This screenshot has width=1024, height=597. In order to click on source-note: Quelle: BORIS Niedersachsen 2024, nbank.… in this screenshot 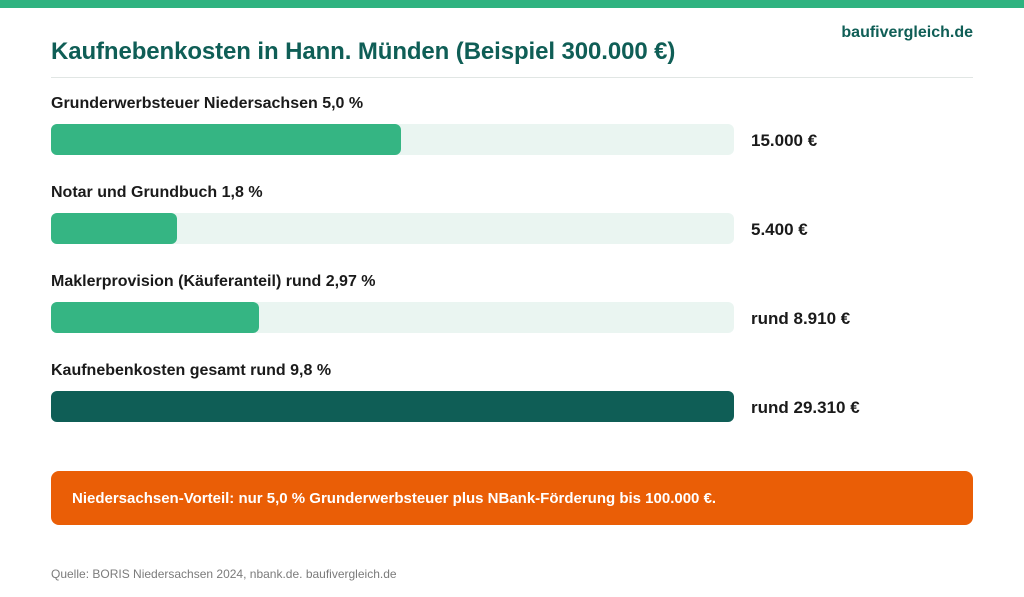, I will do `click(224, 574)`.